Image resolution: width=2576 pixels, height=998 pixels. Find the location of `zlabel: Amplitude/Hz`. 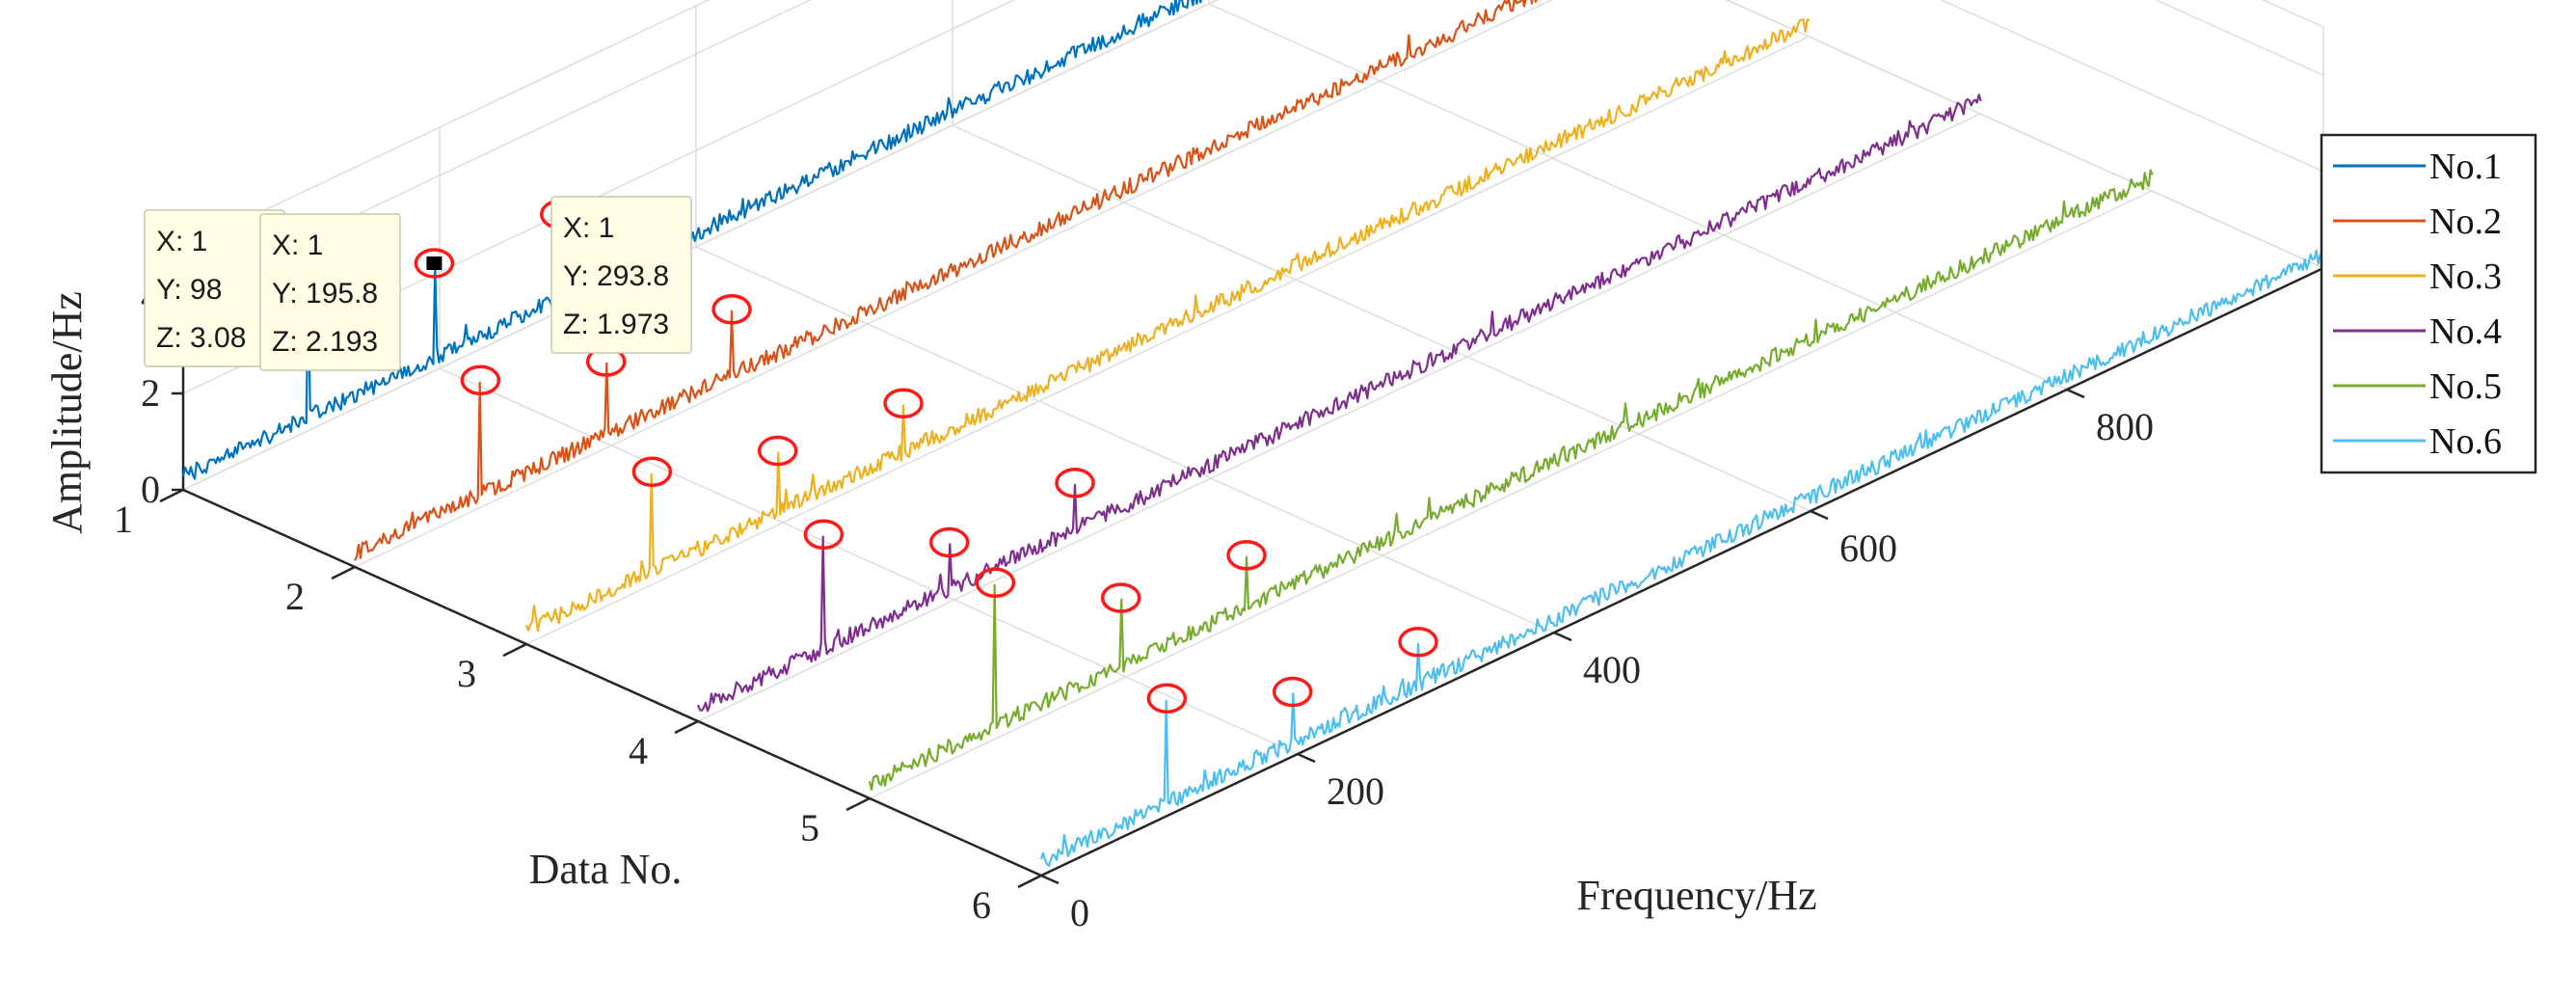

zlabel: Amplitude/Hz is located at coordinates (67, 412).